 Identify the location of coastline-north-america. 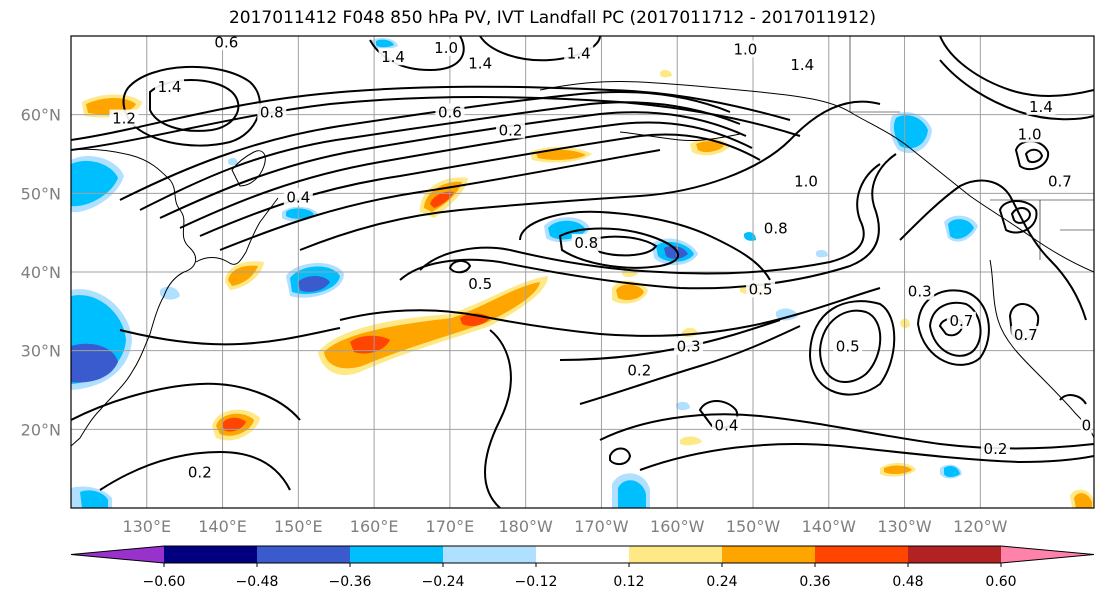
(1041, 349).